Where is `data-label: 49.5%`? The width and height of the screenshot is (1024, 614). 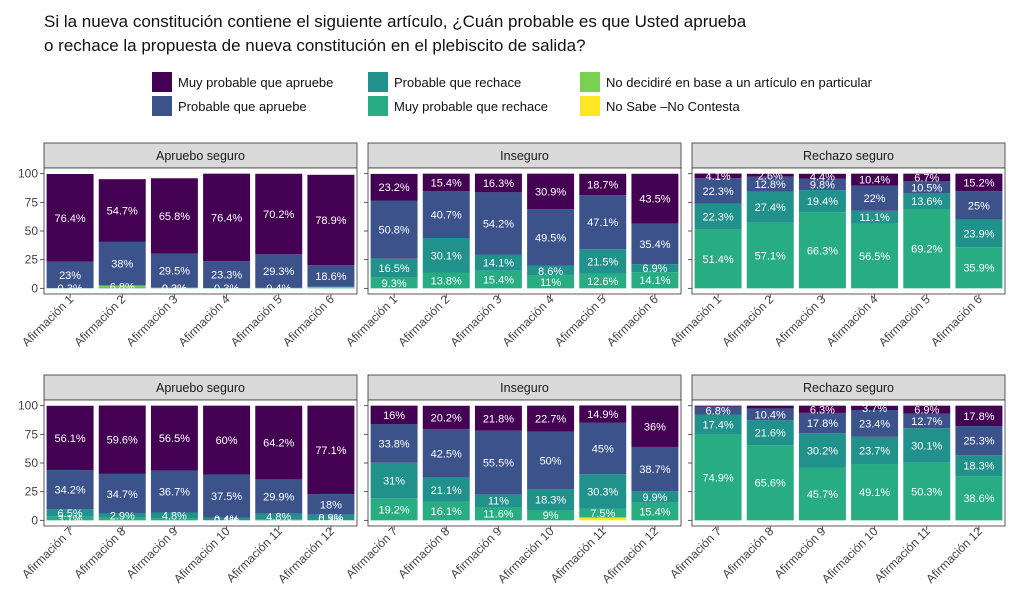 data-label: 49.5% is located at coordinates (550, 238).